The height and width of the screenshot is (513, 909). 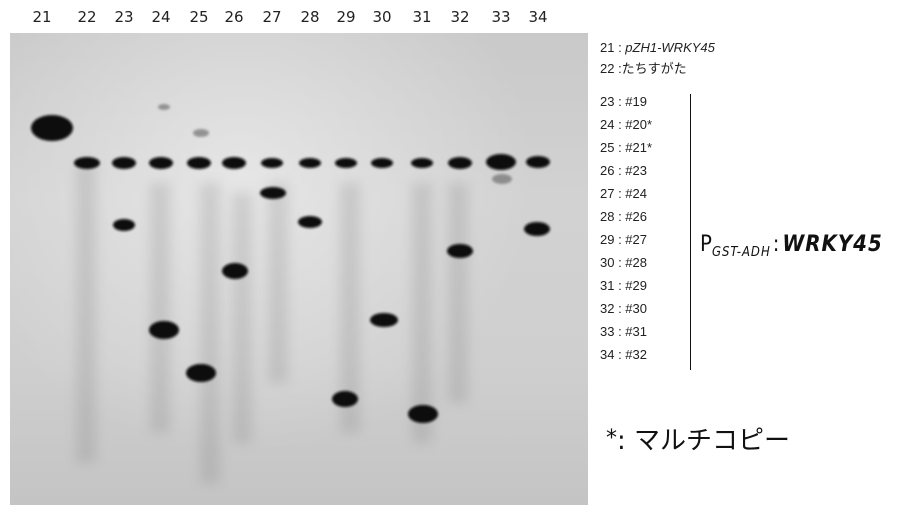 What do you see at coordinates (623, 331) in the screenshot?
I see `legend-entry: 33 : #31` at bounding box center [623, 331].